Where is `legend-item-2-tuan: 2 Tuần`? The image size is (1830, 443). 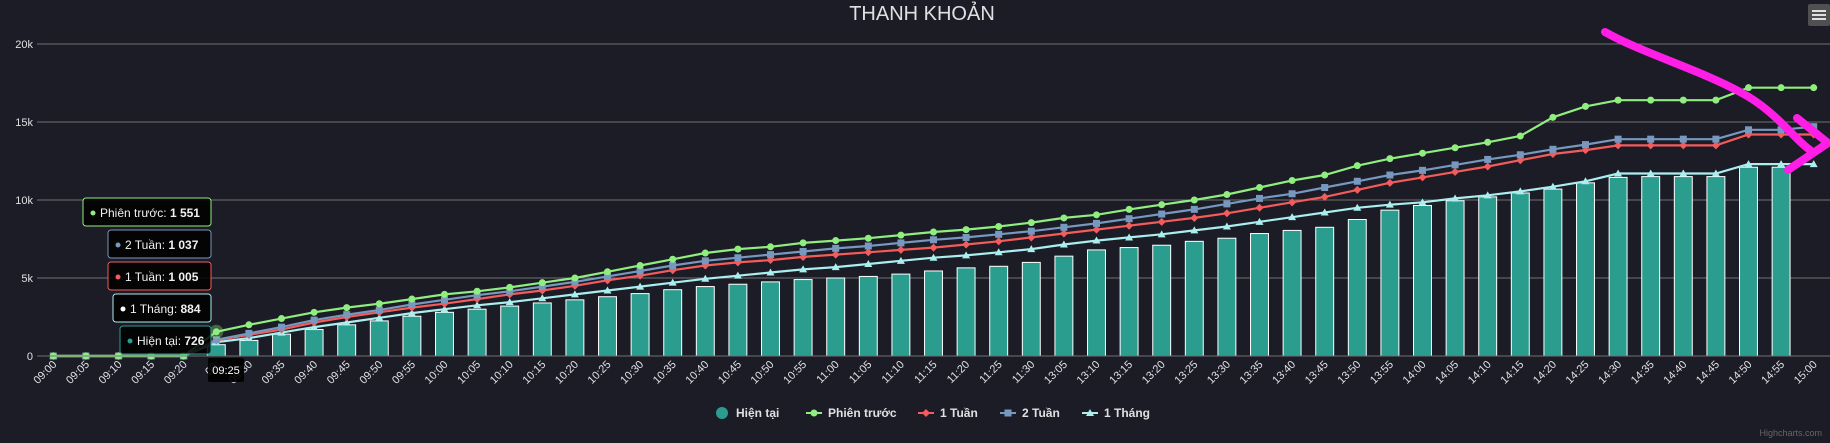
legend-item-2-tuan: 2 Tuần is located at coordinates (1030, 413).